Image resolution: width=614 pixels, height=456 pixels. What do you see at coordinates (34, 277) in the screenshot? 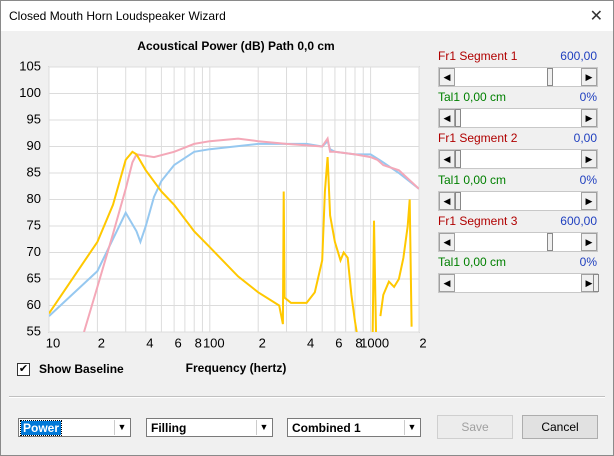
I see `y-tick-label: 65` at bounding box center [34, 277].